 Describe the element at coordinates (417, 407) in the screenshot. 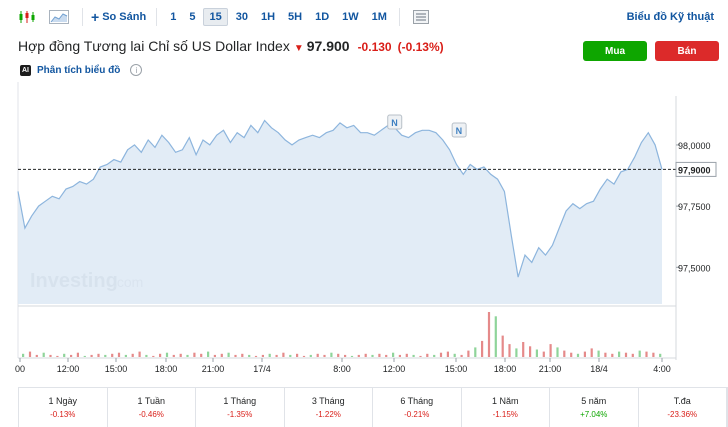

I see `period-6m: 6 Tháng -0.21%` at that location.